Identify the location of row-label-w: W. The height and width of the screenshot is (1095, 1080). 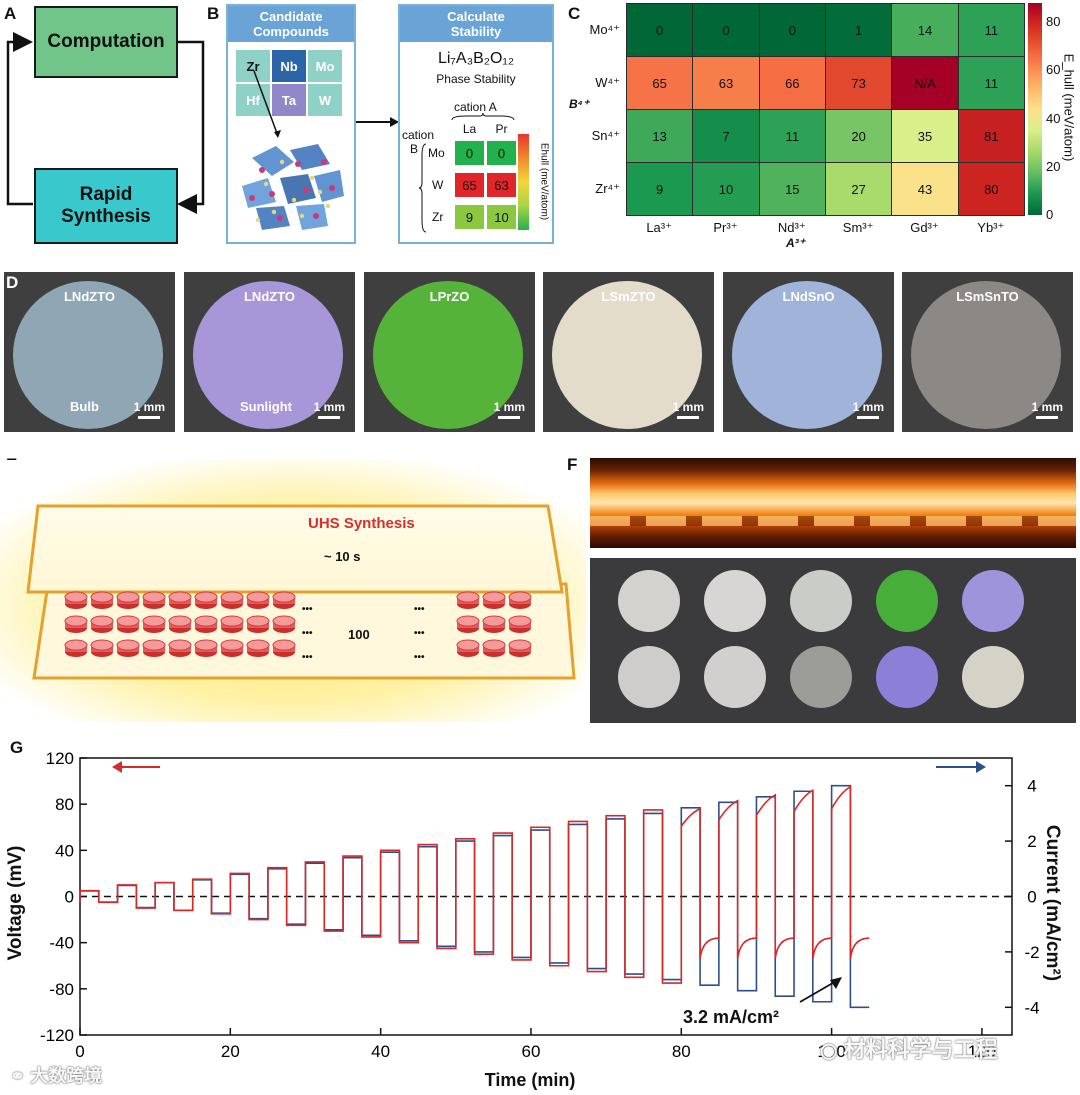
(438, 185).